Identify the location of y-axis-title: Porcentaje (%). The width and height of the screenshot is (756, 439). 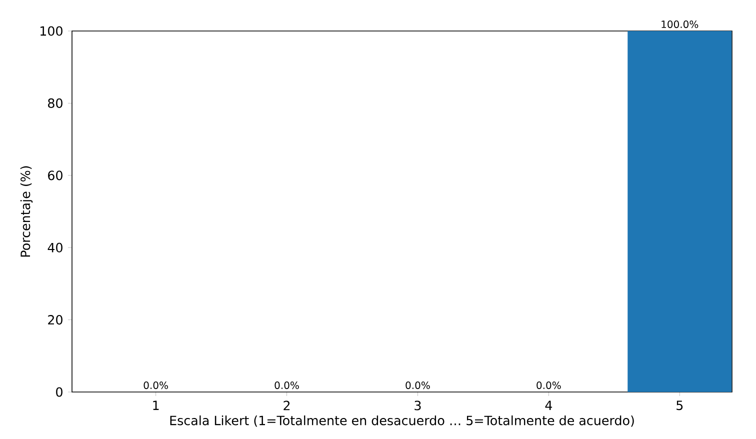
(26, 211).